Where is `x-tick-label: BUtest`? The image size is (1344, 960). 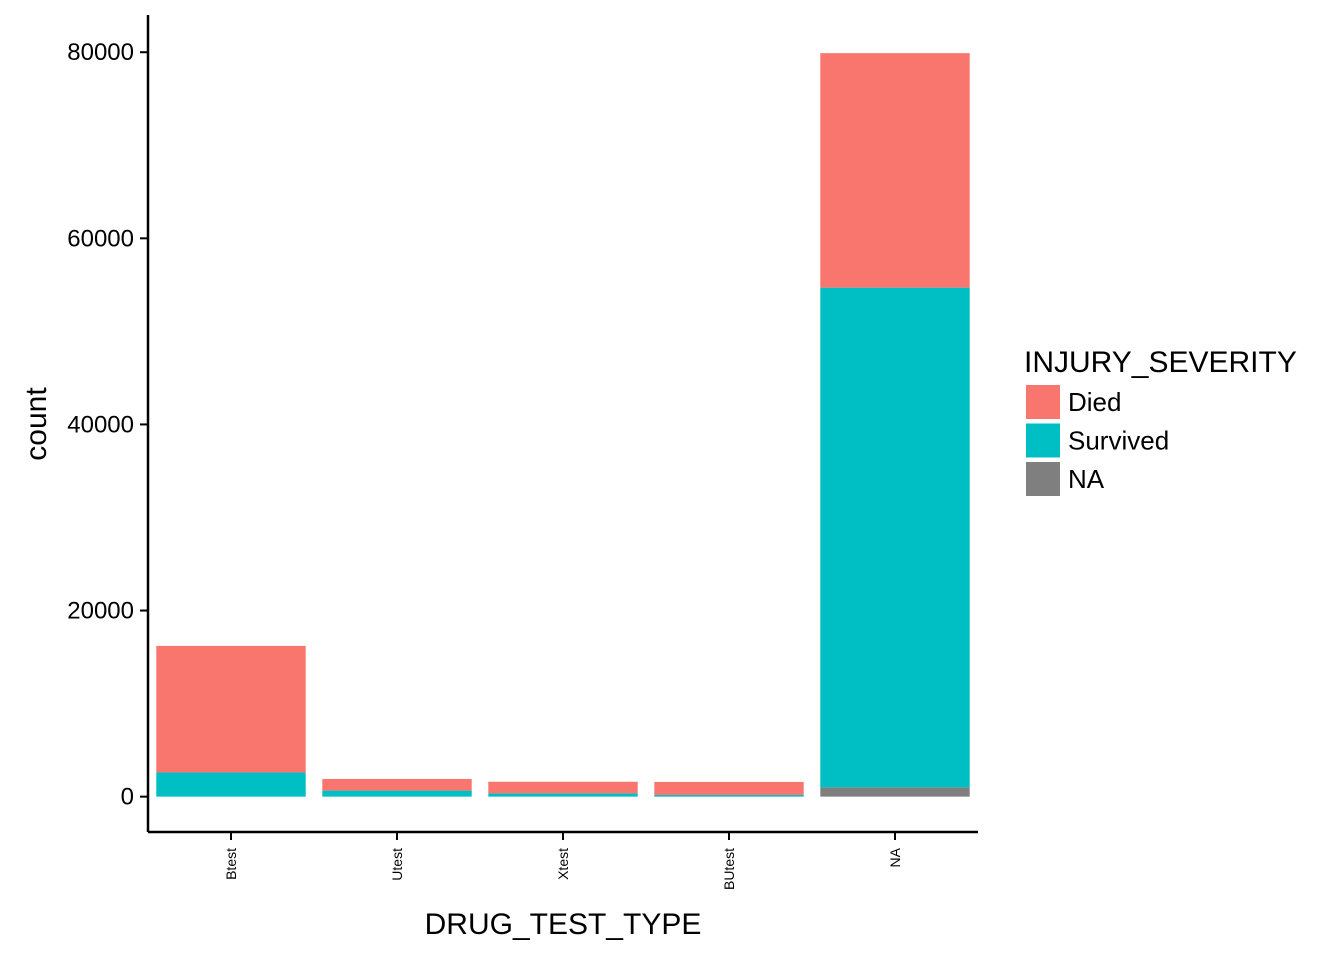
x-tick-label: BUtest is located at coordinates (729, 869).